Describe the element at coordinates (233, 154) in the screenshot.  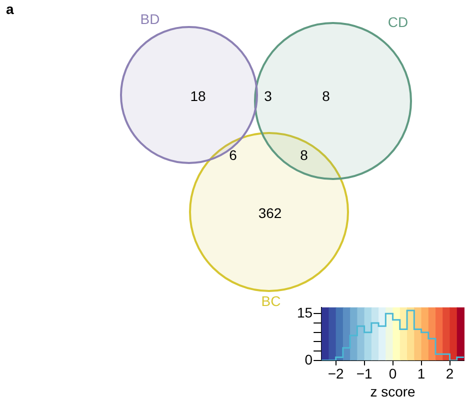
I see `text: 6` at that location.